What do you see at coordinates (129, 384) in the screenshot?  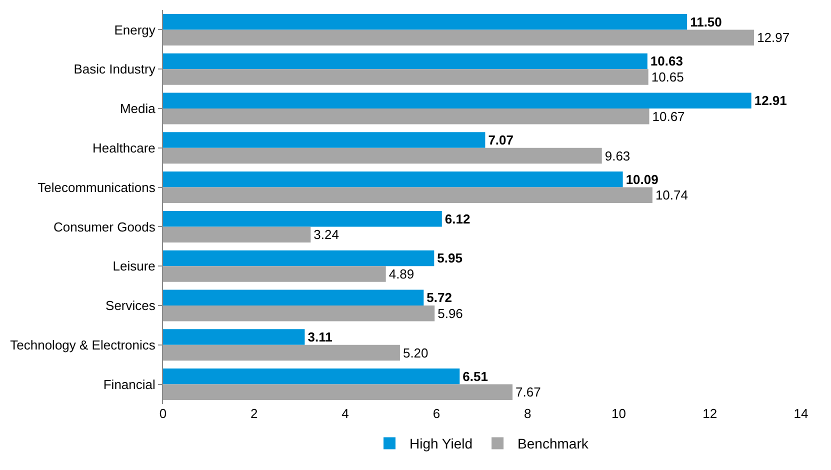 I see `y-tick-label: Financial` at bounding box center [129, 384].